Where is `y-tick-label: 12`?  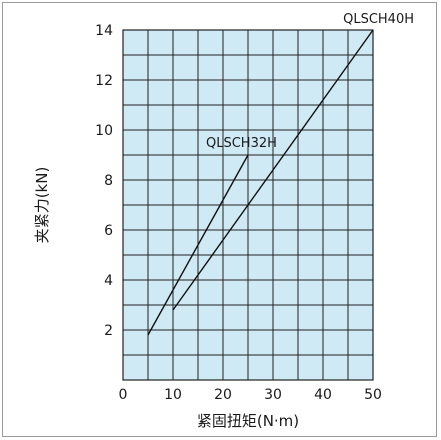 y-tick-label: 12 is located at coordinates (104, 81).